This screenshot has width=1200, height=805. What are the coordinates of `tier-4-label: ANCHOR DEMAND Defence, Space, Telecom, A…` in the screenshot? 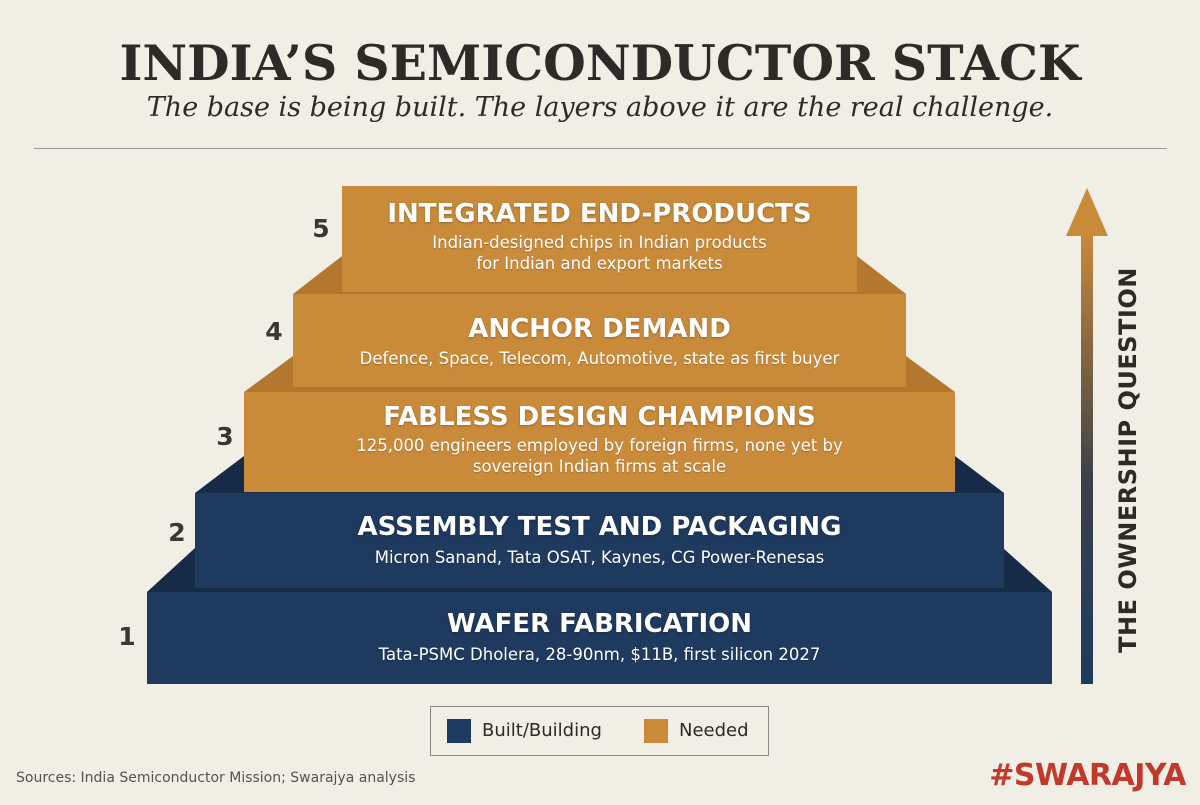 It's located at (599, 341).